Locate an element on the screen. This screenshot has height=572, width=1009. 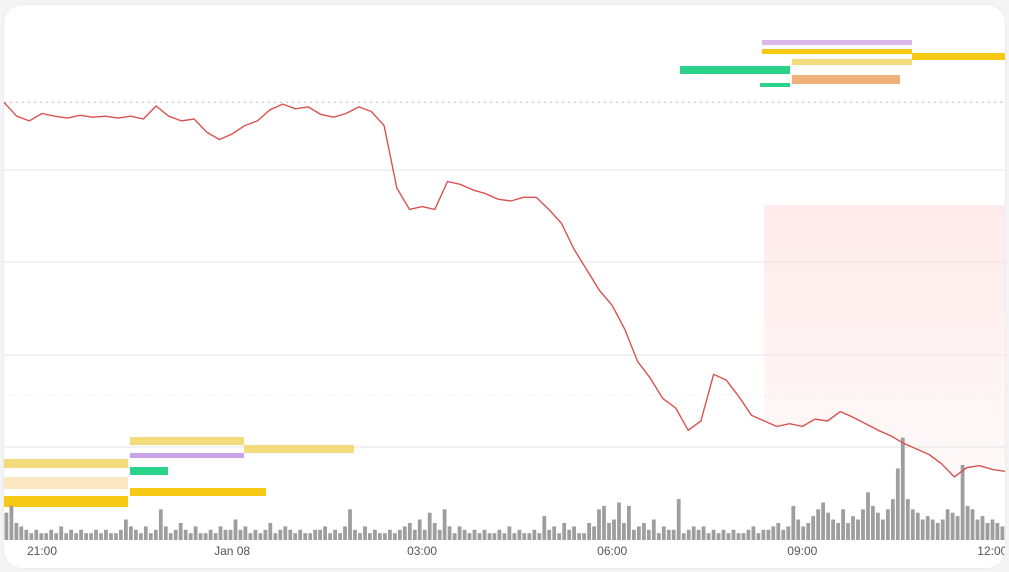
loss-area is located at coordinates (884, 341).